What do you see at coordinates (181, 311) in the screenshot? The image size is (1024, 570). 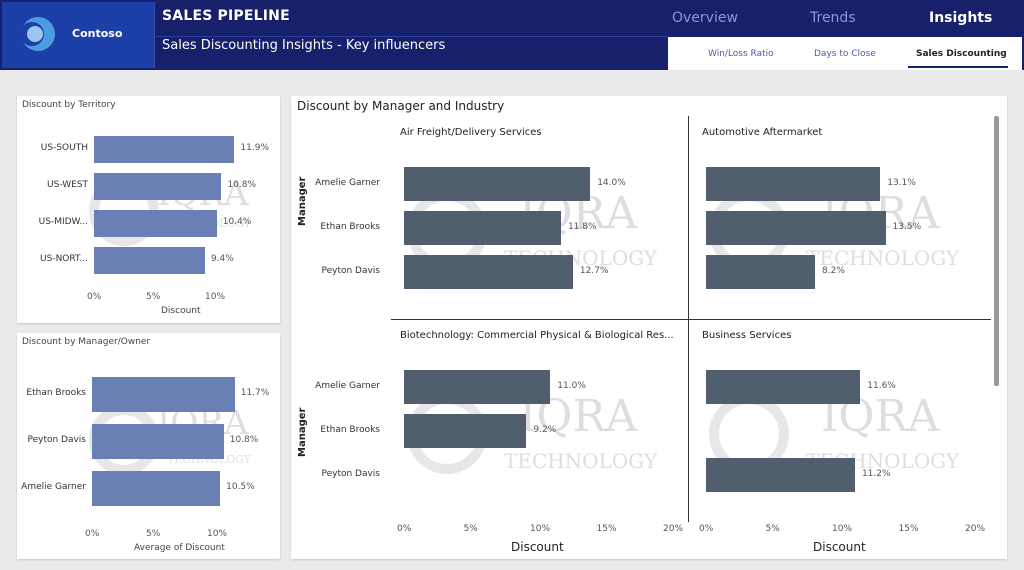 I see `x-axis-title: Discount` at bounding box center [181, 311].